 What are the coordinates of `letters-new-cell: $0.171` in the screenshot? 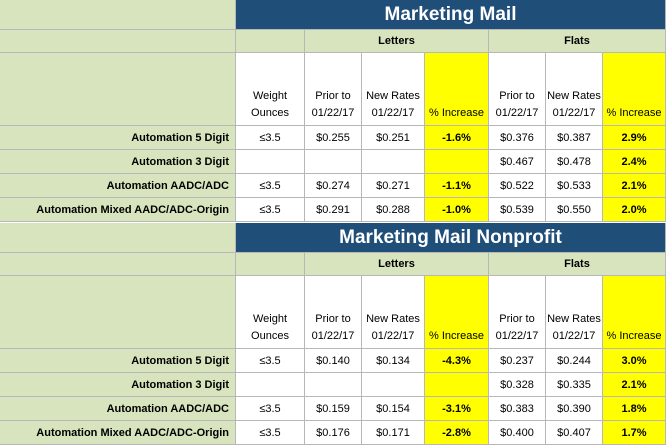 It's located at (393, 433).